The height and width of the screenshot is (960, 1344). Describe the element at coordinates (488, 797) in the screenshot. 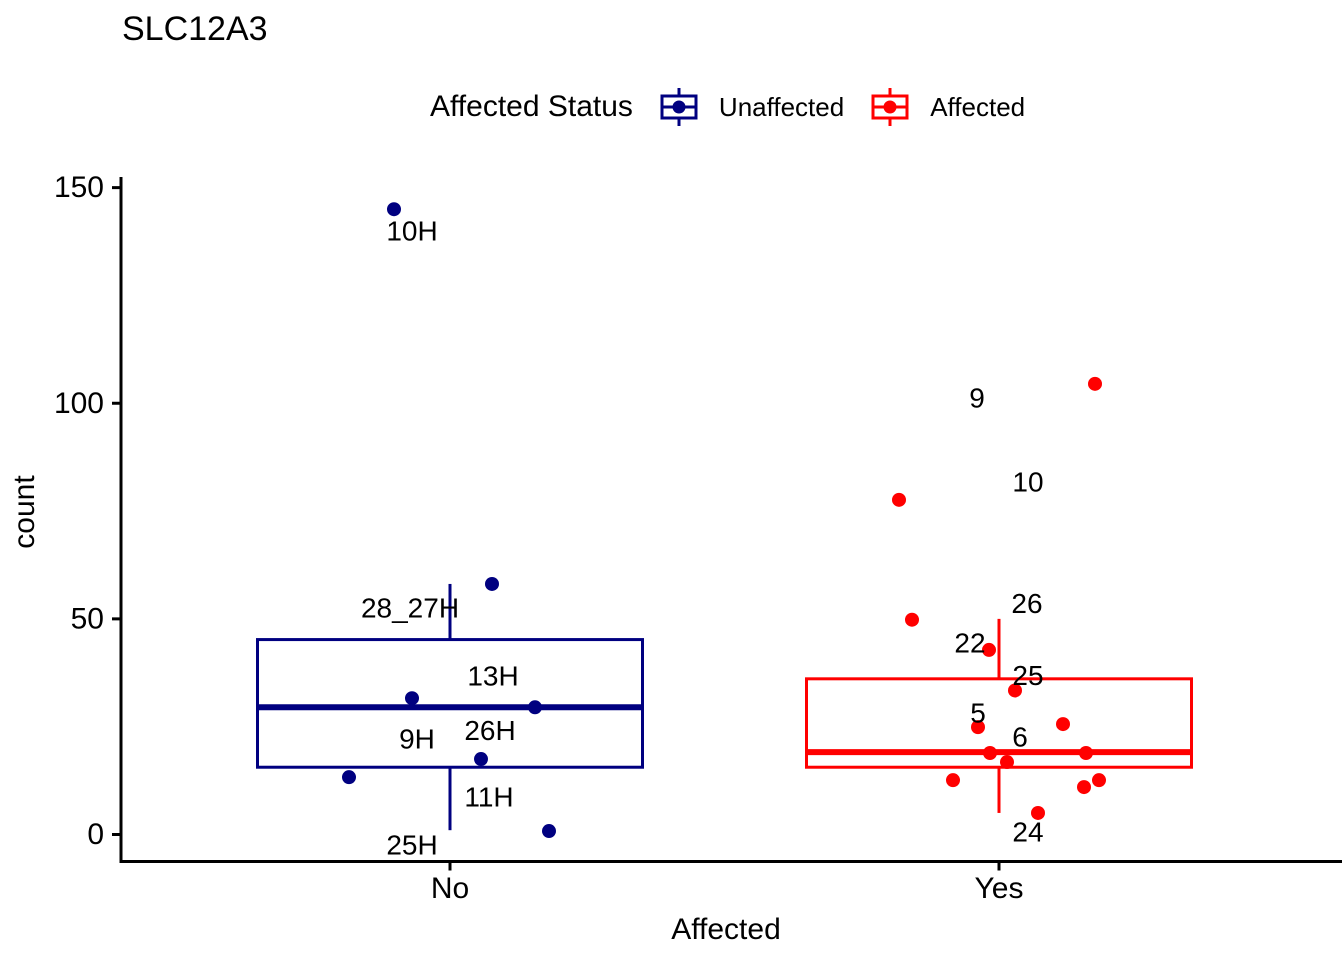

I see `point-label: 11H` at that location.